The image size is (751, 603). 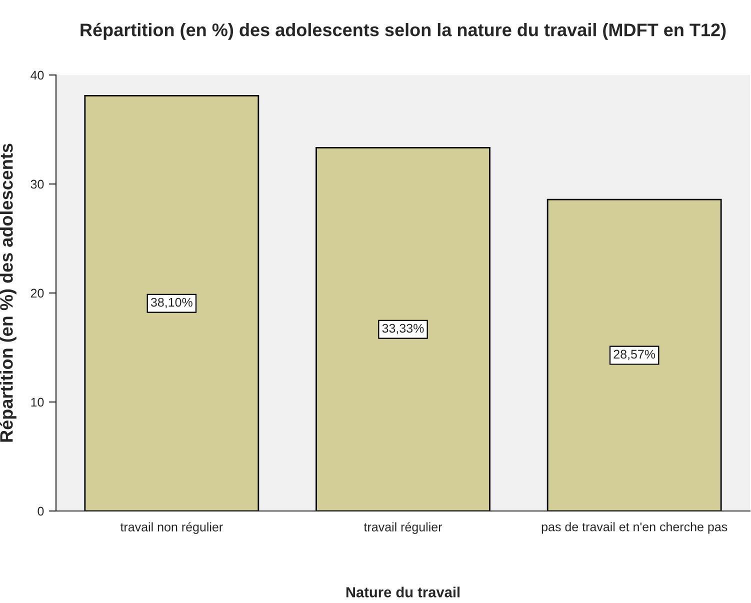 I want to click on y-tick-label: 10, so click(x=37, y=402).